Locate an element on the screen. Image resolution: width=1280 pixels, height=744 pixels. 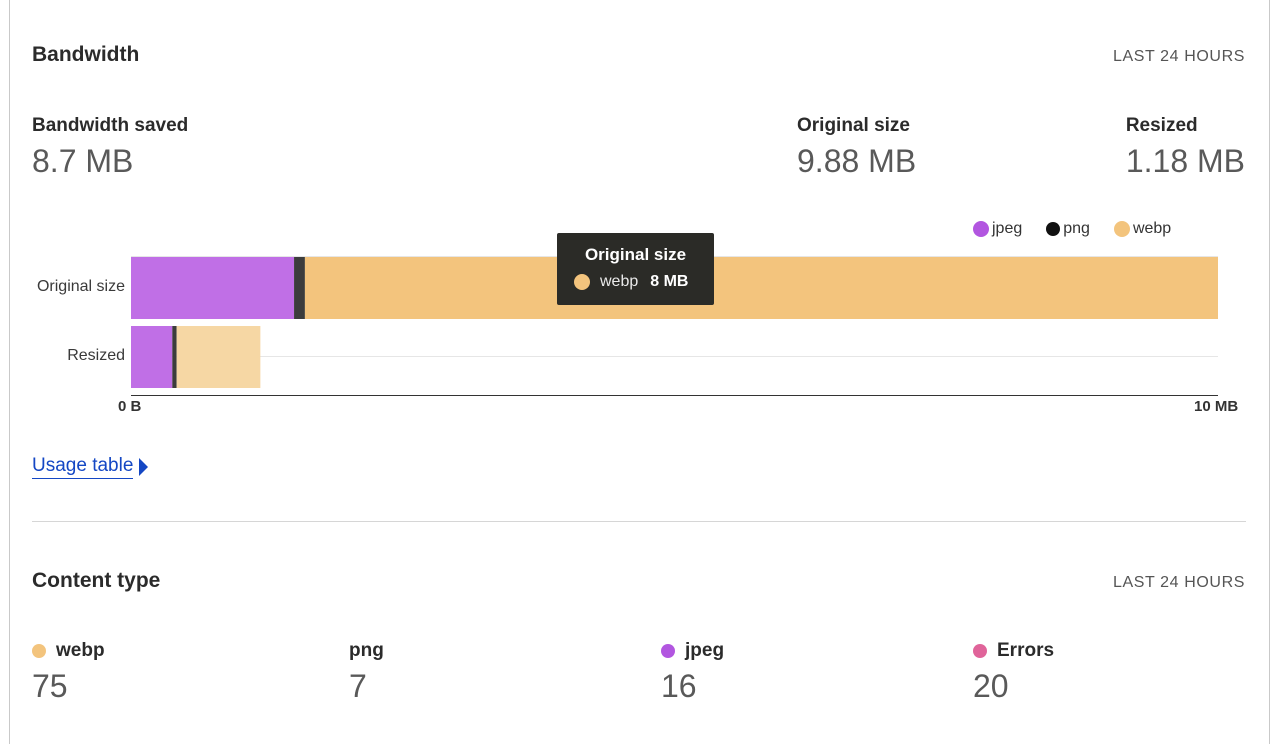
content-type-range: LAST 24 HOURS is located at coordinates (1179, 582).